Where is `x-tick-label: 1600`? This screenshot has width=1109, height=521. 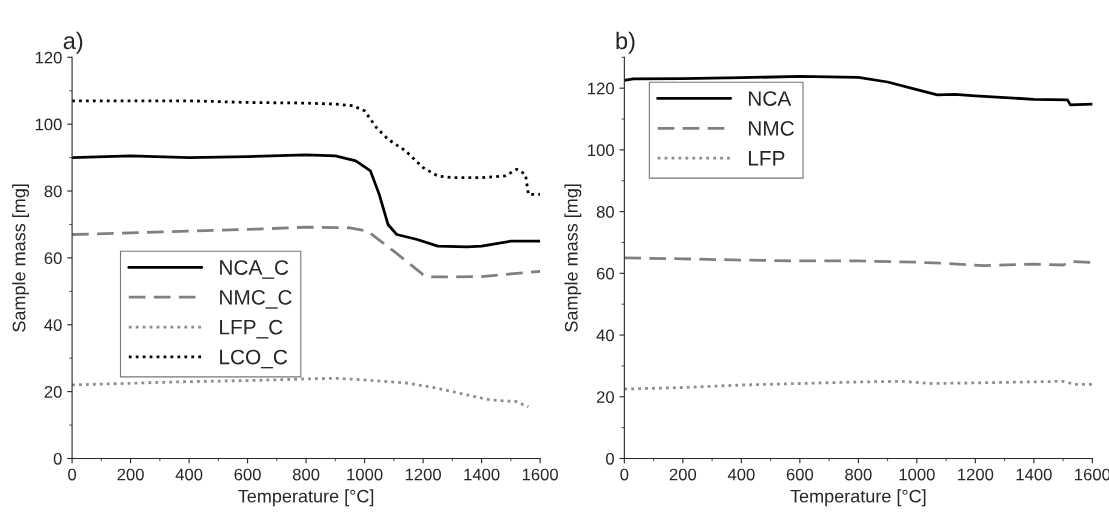
x-tick-label: 1600 is located at coordinates (540, 474).